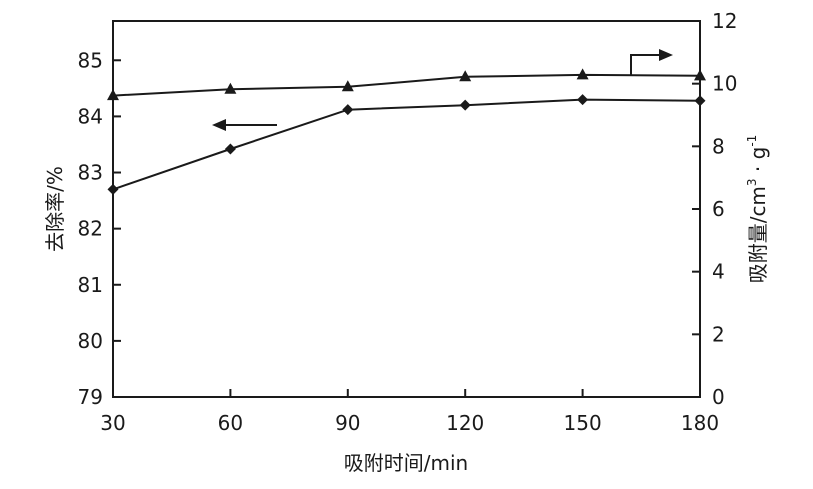 The width and height of the screenshot is (813, 489). I want to click on series-line-triangle, so click(406, 85).